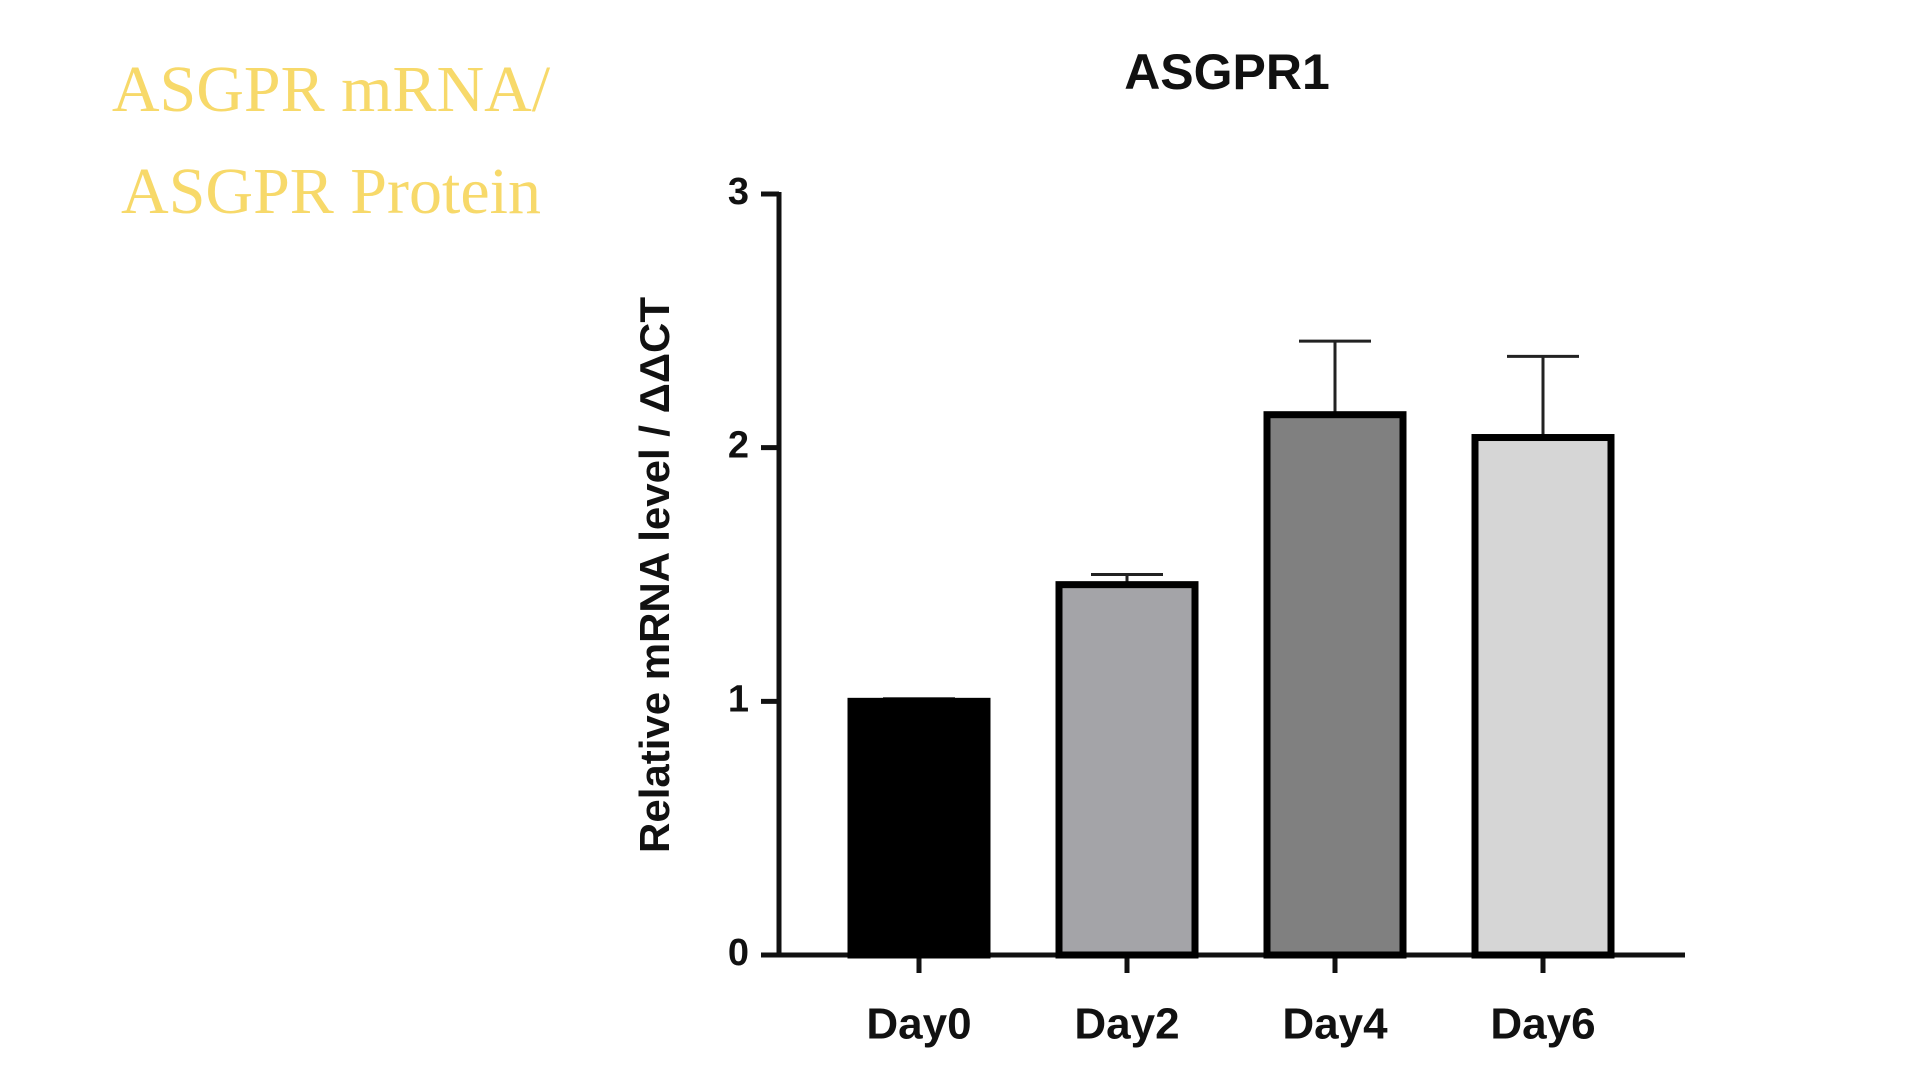 The image size is (1920, 1080). What do you see at coordinates (1542, 1024) in the screenshot?
I see `x-tick-label: Day6` at bounding box center [1542, 1024].